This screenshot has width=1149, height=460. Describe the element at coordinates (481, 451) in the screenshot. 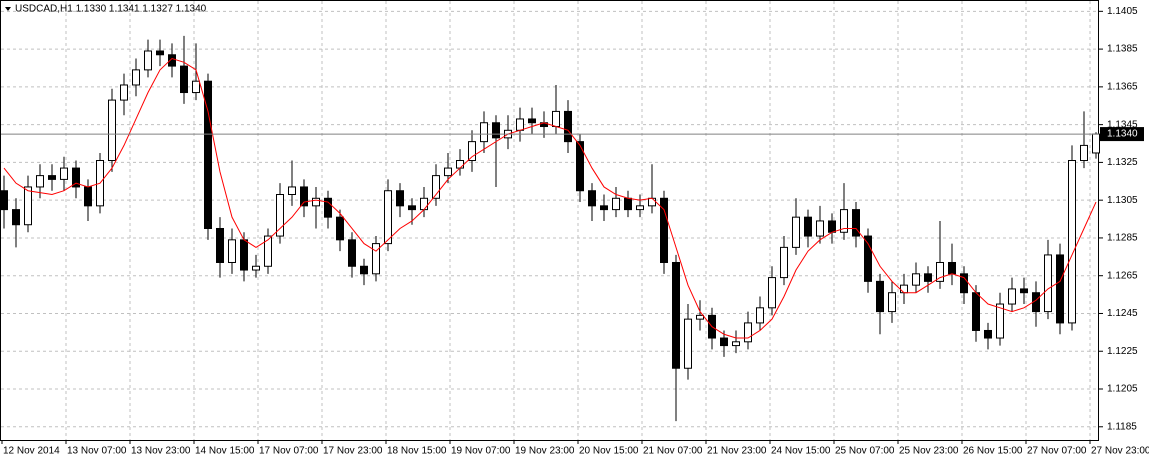

I see `x-tick-label: 19 Nov 07:00` at that location.